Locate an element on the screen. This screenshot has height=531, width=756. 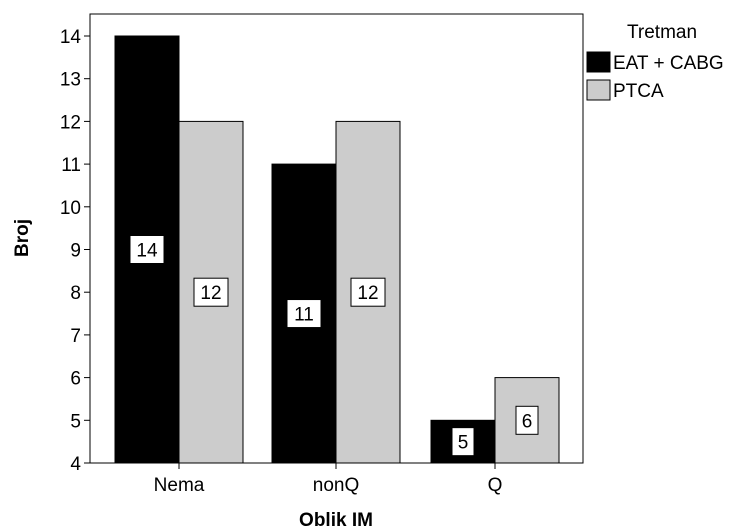
y-tick-label: 7 is located at coordinates (75, 336).